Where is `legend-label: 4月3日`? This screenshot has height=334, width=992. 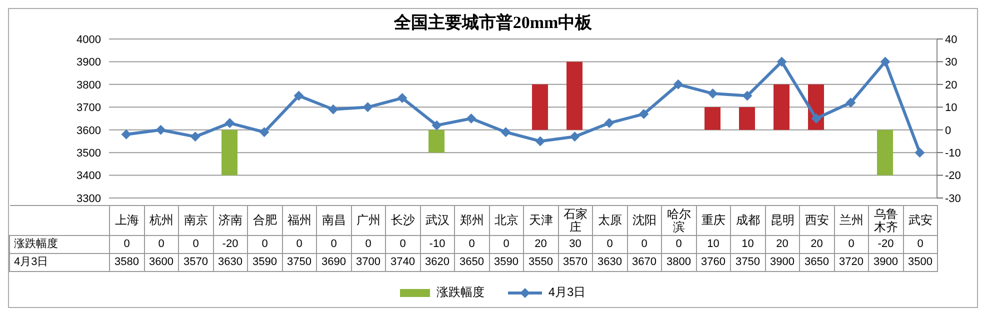 legend-label: 4月3日 is located at coordinates (567, 292).